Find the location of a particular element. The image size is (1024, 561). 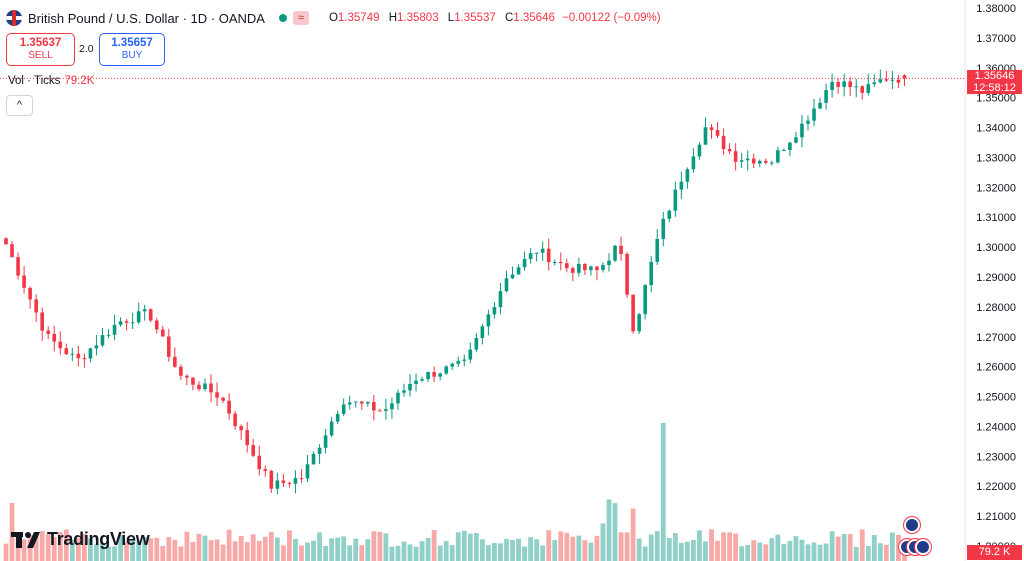

price-axis-tick-label: 1.33000 is located at coordinates (996, 158).